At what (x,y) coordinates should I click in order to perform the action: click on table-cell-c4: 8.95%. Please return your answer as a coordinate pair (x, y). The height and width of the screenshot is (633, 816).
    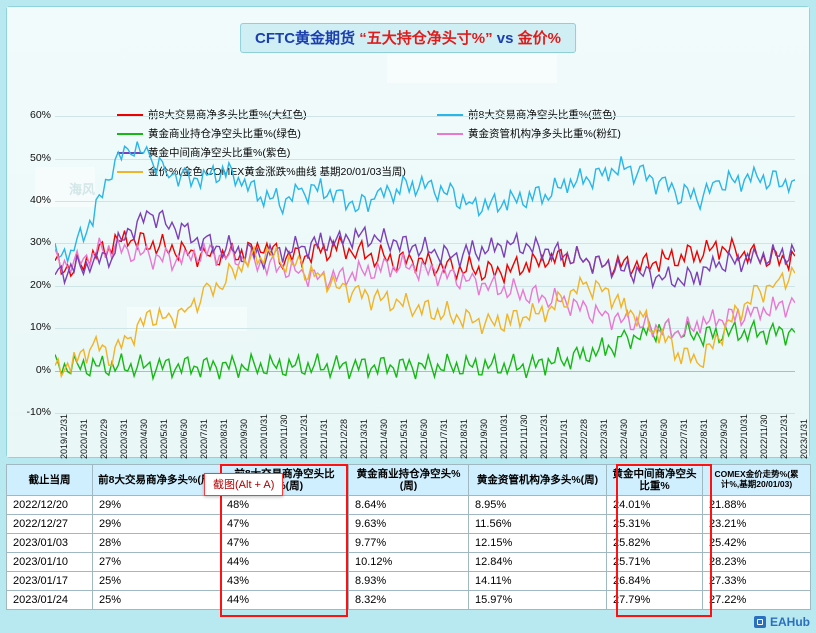
    Looking at the image, I should click on (537, 505).